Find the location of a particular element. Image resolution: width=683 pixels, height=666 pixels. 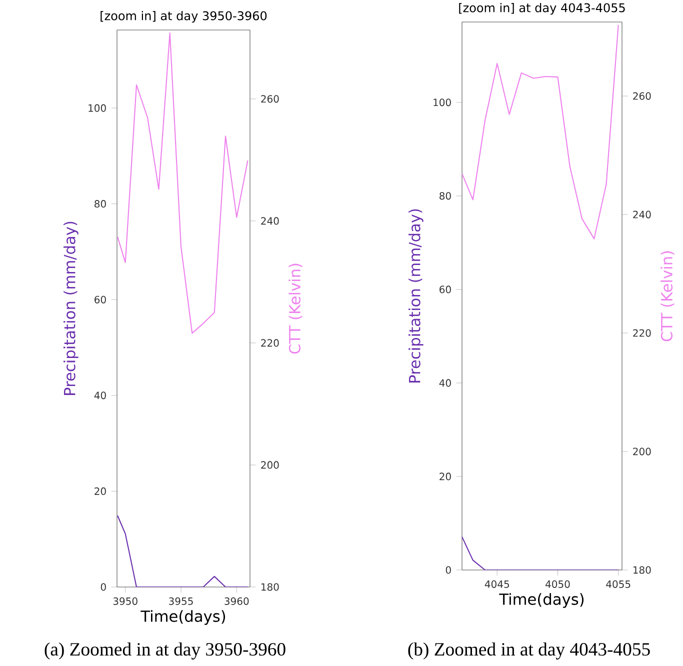

x-tick-label: 4045 is located at coordinates (496, 584).